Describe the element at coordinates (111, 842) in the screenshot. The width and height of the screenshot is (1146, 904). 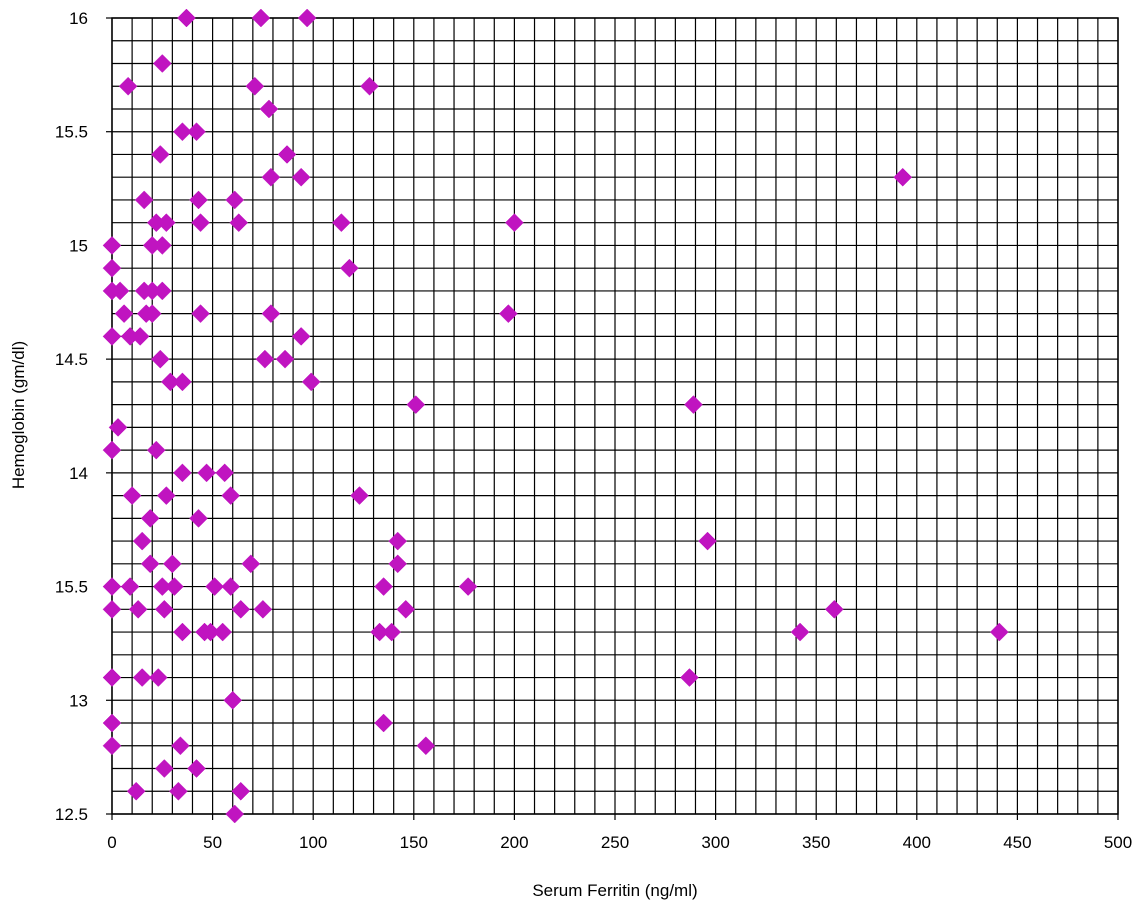
I see `x-tick-label: 0` at that location.